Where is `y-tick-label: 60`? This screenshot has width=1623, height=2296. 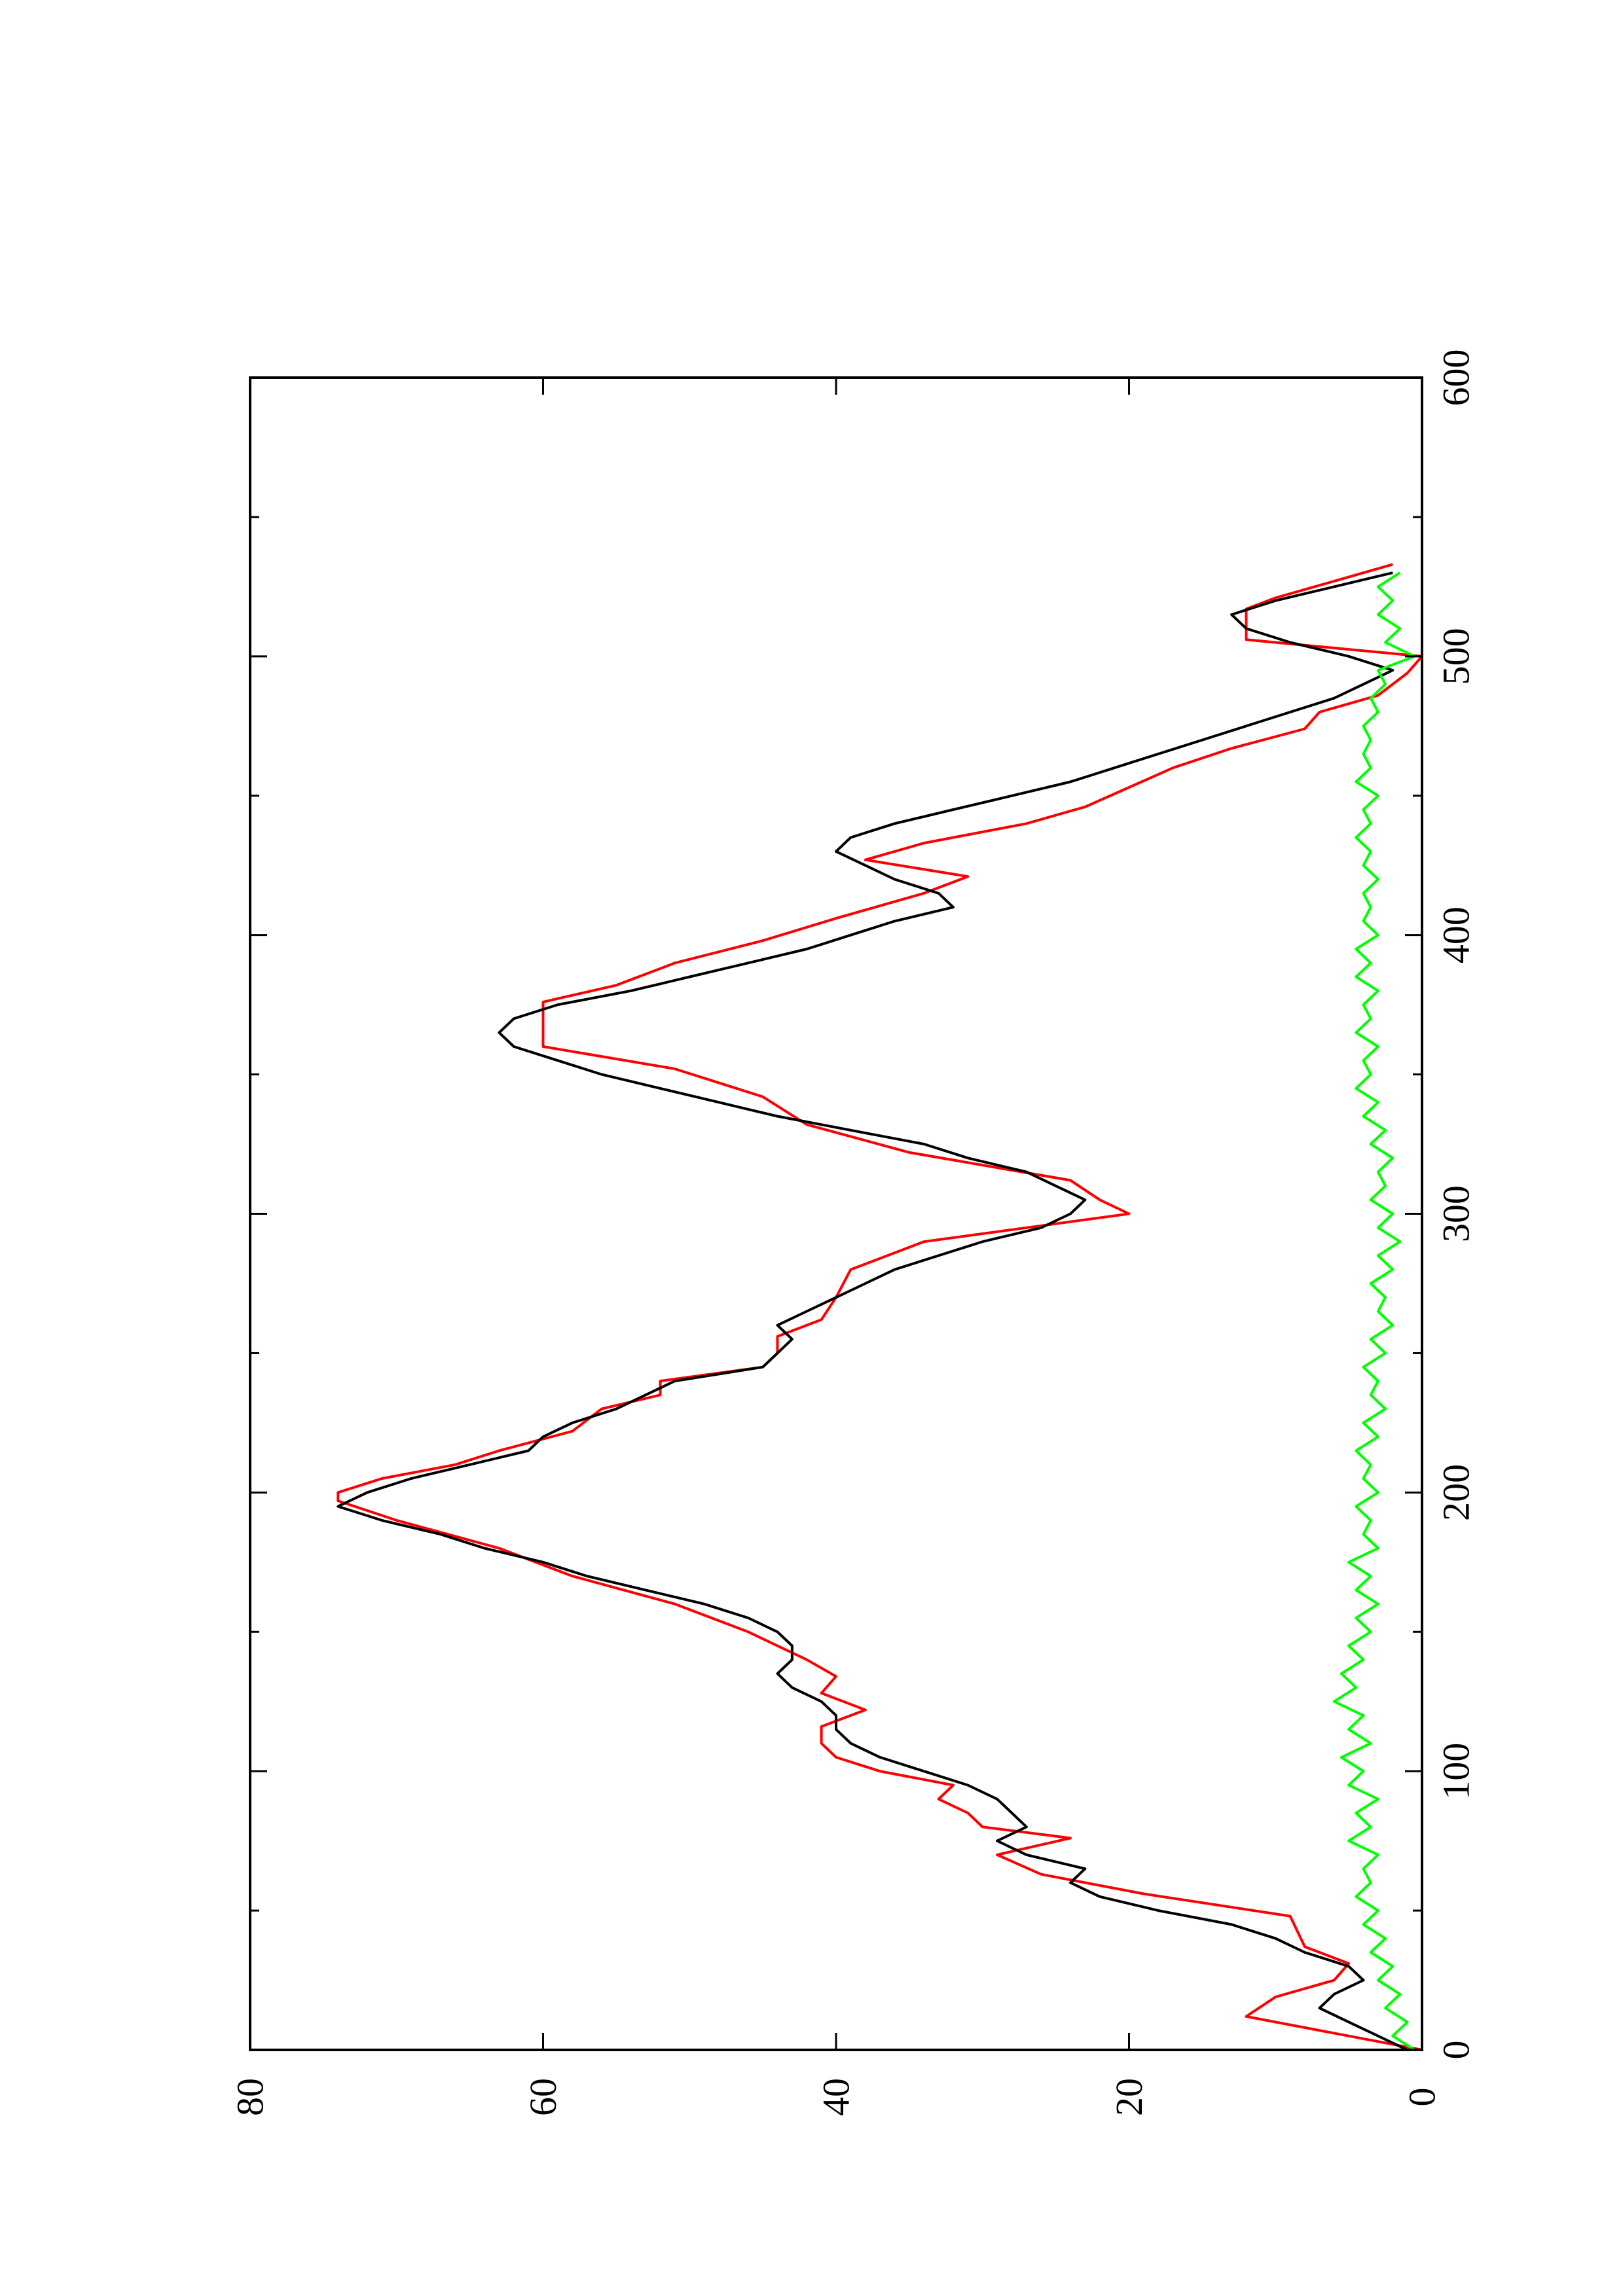
y-tick-label: 60 is located at coordinates (543, 2097).